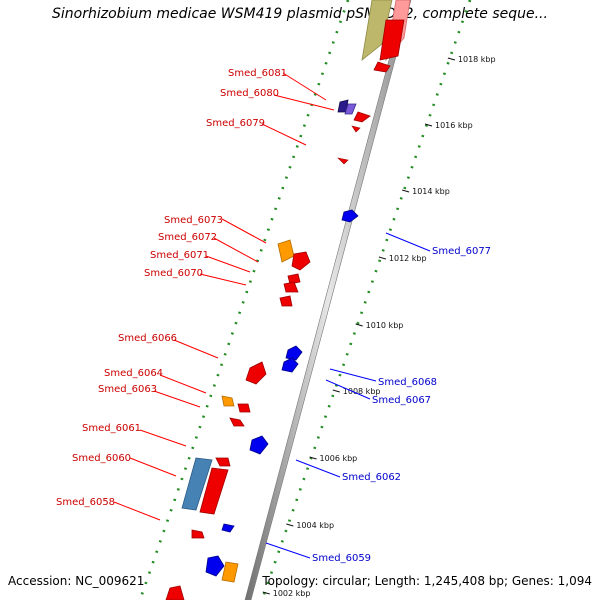  Describe the element at coordinates (407, 382) in the screenshot. I see `label-smed-6068: Smed_6068` at that location.